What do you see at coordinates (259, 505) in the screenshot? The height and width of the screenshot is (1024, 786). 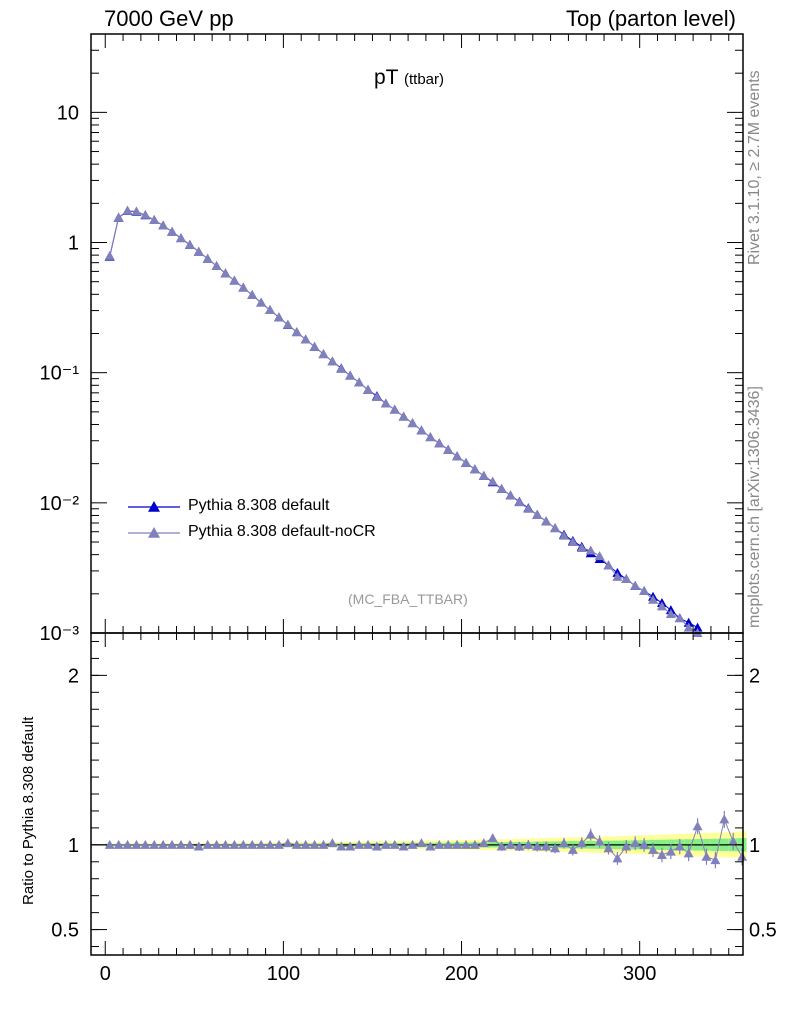 I see `legend-label-default: Pythia 8.308 default` at bounding box center [259, 505].